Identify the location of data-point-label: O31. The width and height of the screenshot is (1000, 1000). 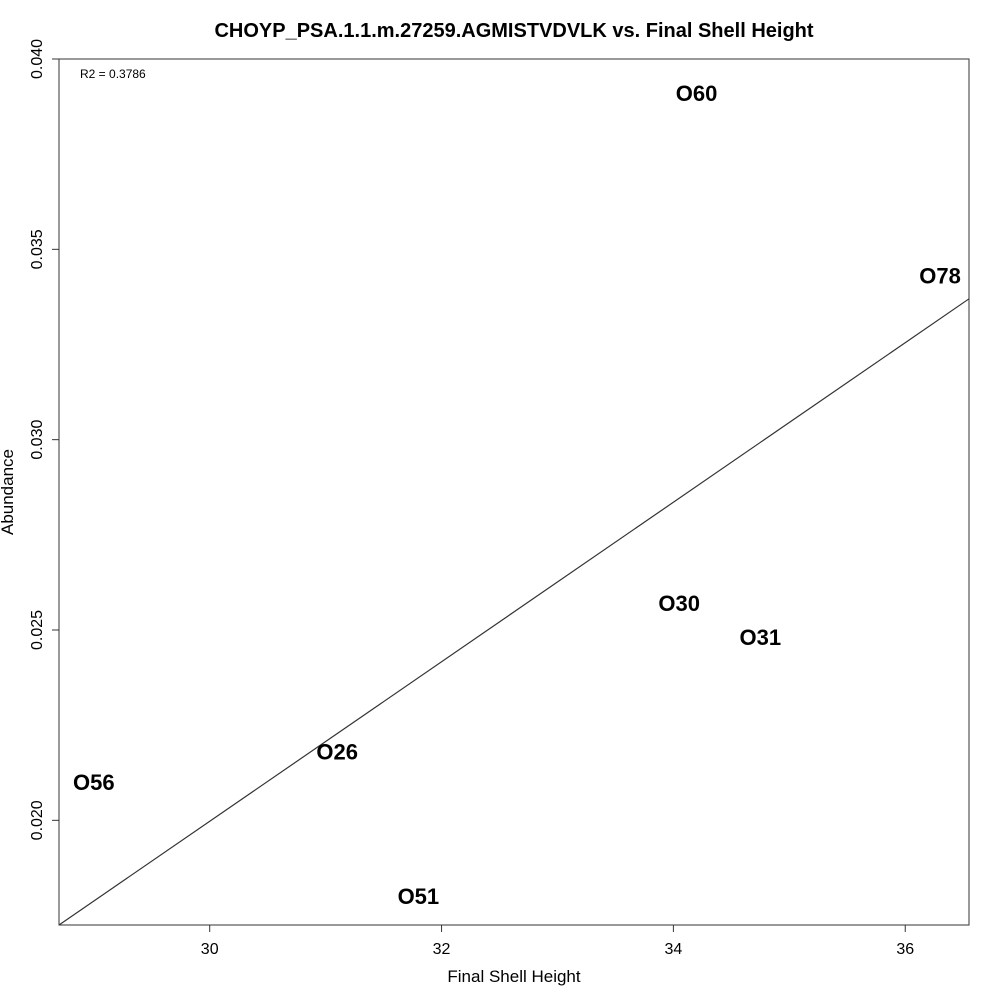
(761, 637).